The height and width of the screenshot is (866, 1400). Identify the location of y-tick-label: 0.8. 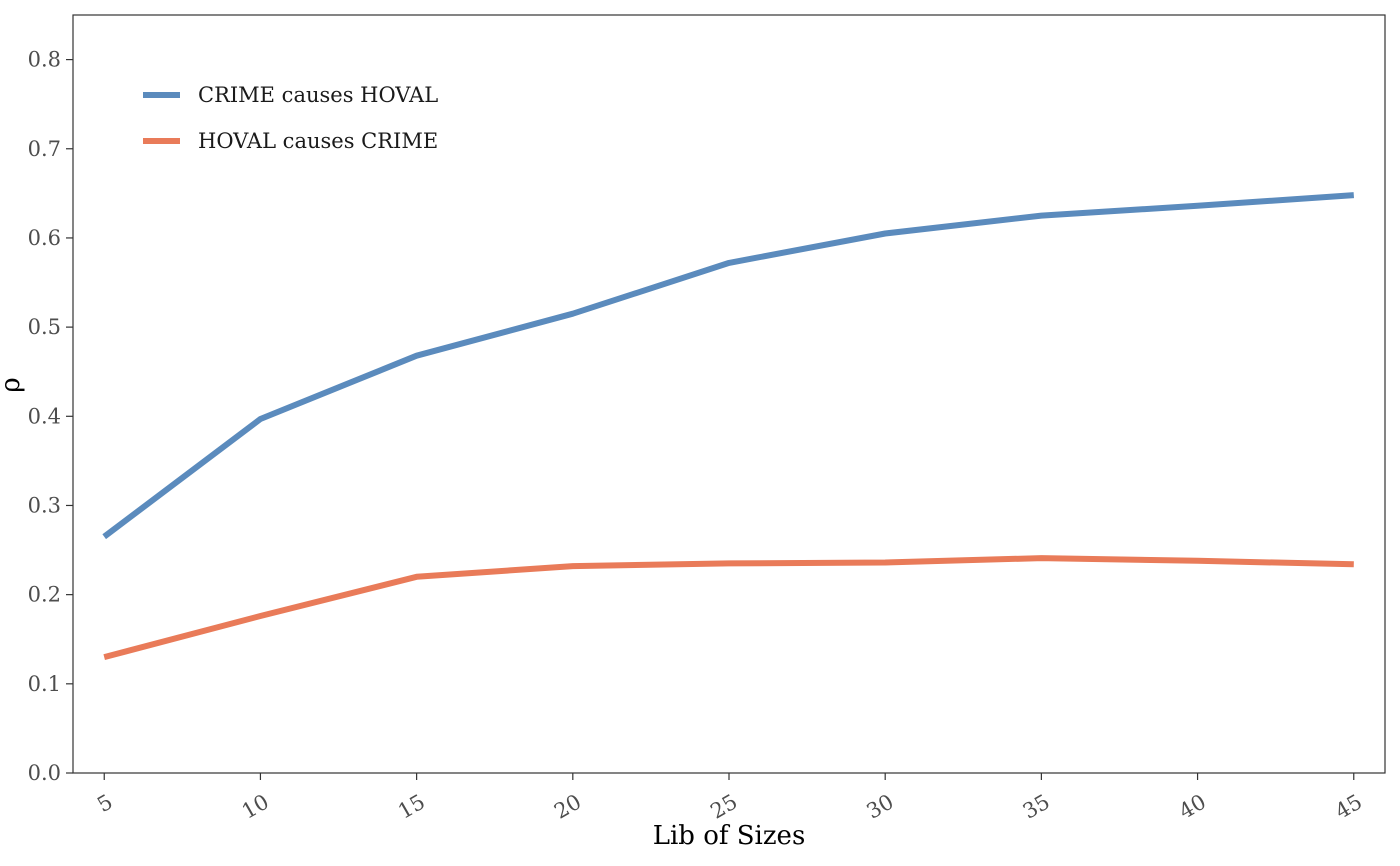
(44, 60).